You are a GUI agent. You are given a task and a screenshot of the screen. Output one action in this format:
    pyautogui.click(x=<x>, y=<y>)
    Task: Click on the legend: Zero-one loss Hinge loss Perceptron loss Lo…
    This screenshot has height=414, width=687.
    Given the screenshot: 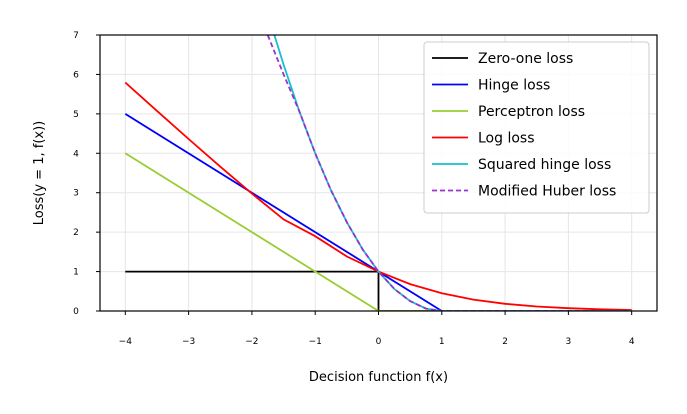 What is the action you would take?
    pyautogui.click(x=536, y=127)
    